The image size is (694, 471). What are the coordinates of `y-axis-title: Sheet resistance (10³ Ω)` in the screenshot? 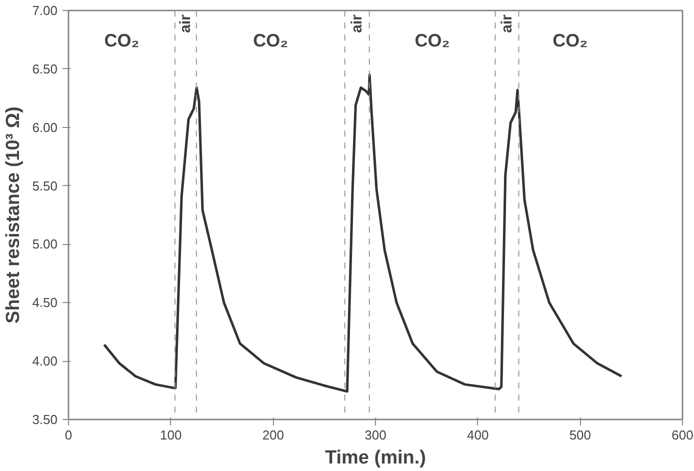 It's located at (13, 215).